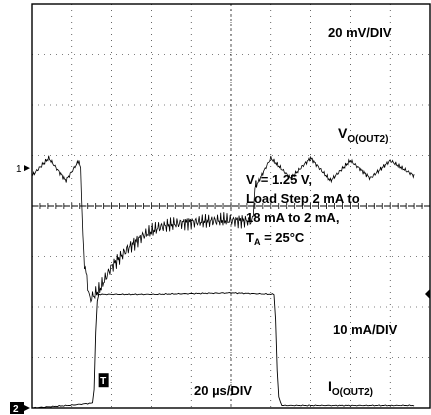  What do you see at coordinates (223, 390) in the screenshot?
I see `time-scale-label: 20 µs/DIV` at bounding box center [223, 390].